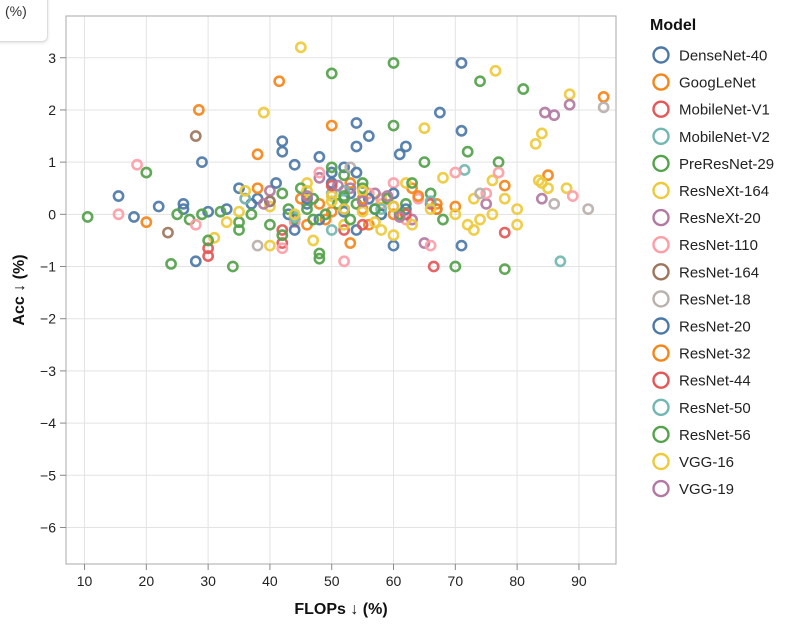 The height and width of the screenshot is (633, 804). I want to click on legend-item: PreResNet-29, so click(713, 163).